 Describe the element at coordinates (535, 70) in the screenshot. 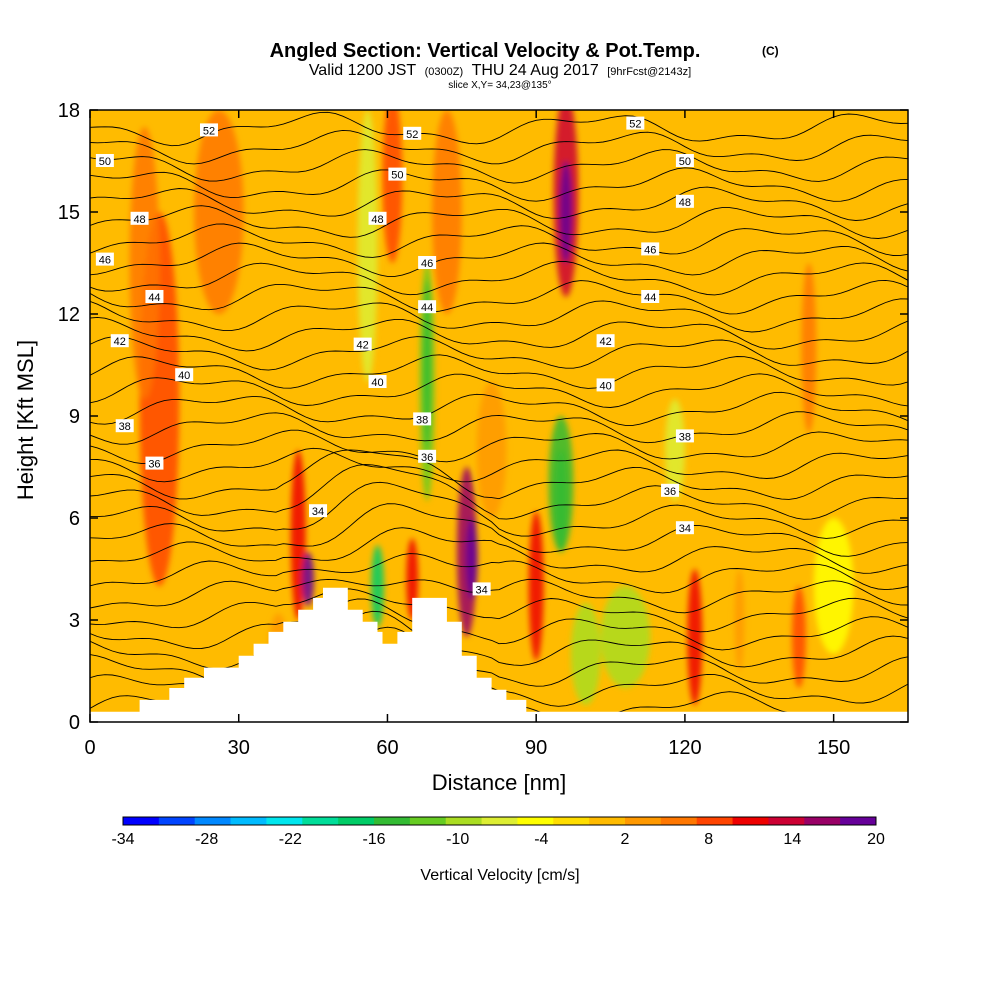

I see `valid-date: THU 24 Aug 2017` at that location.